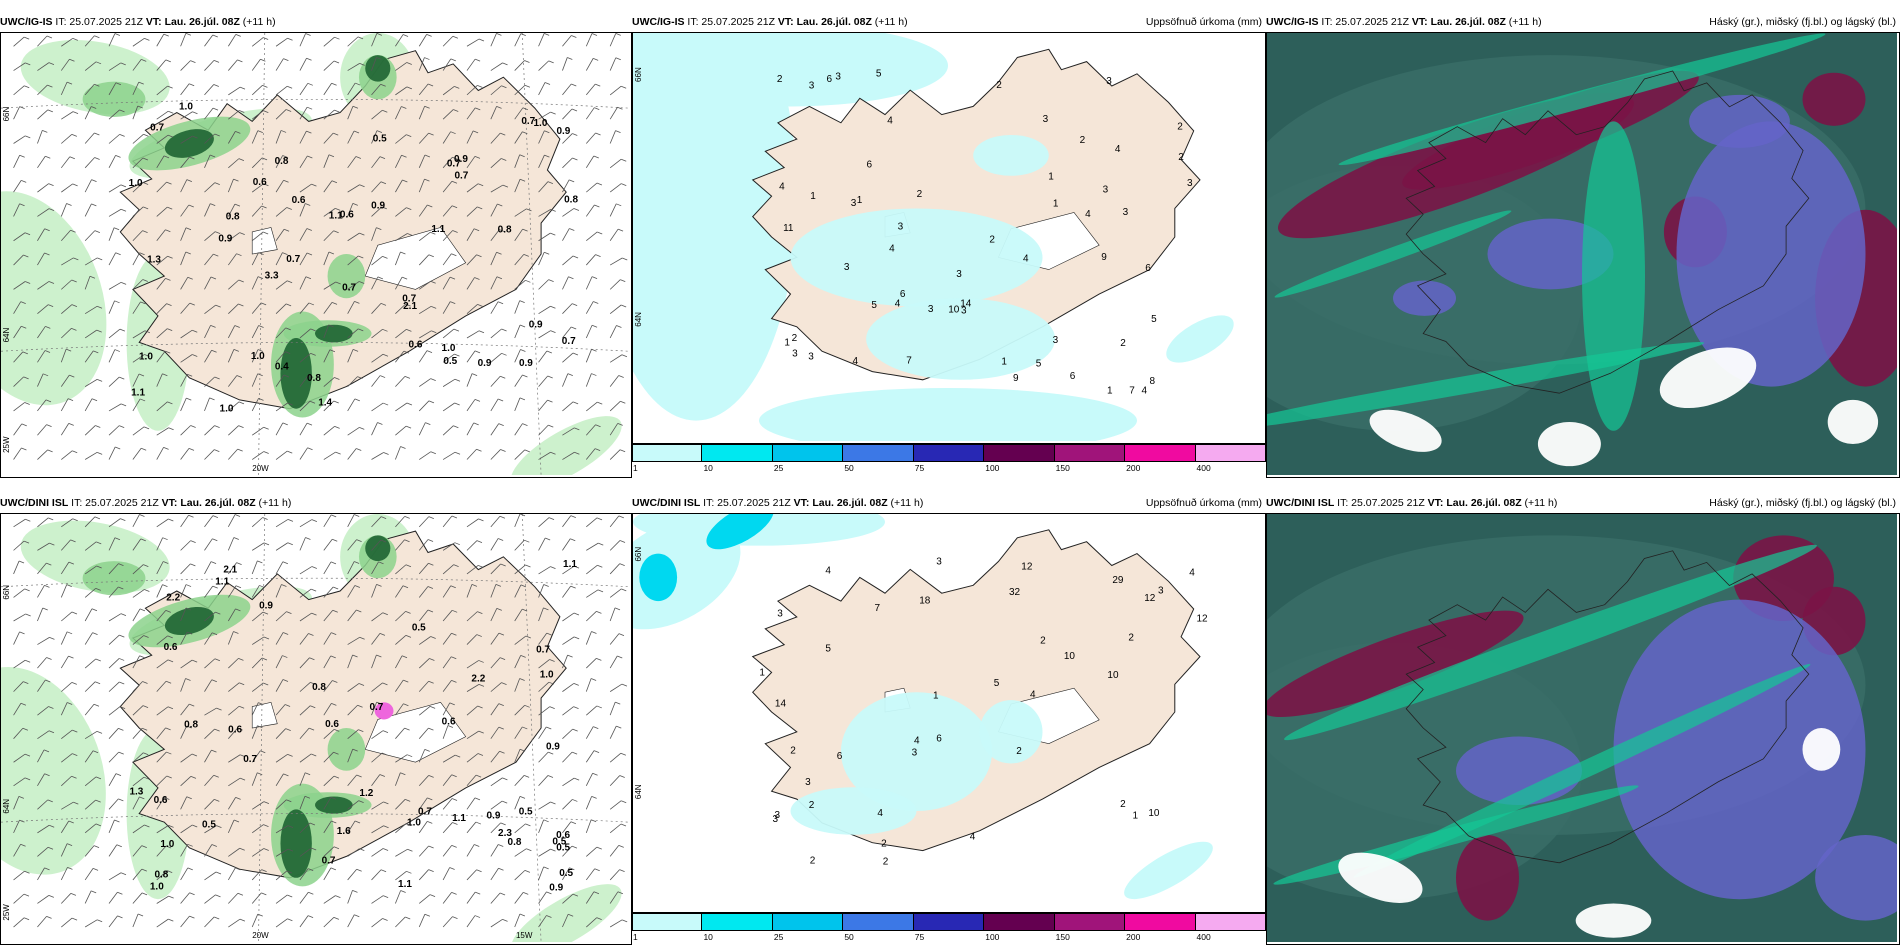  Describe the element at coordinates (1203, 503) in the screenshot. I see `panel-title: Uppsöfnuð úrkoma (mm)` at that location.